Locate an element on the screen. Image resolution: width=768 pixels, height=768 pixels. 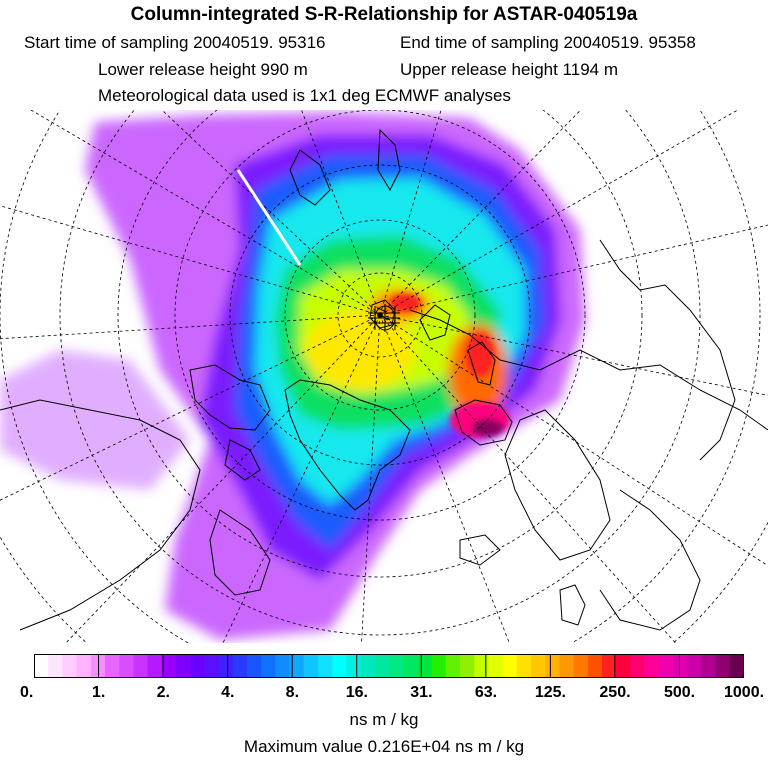
coast-north-america is located at coordinates (100, 515).